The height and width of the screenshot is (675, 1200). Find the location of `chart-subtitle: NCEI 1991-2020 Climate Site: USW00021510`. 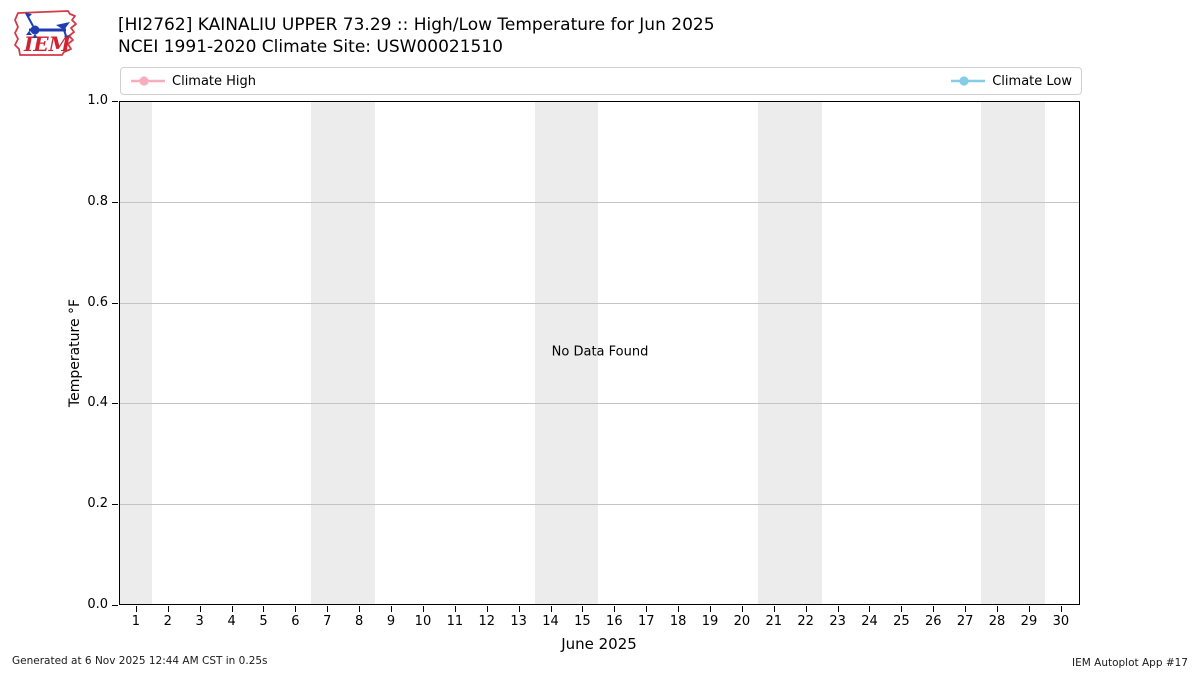

chart-subtitle: NCEI 1991-2020 Climate Site: USW00021510 is located at coordinates (310, 47).